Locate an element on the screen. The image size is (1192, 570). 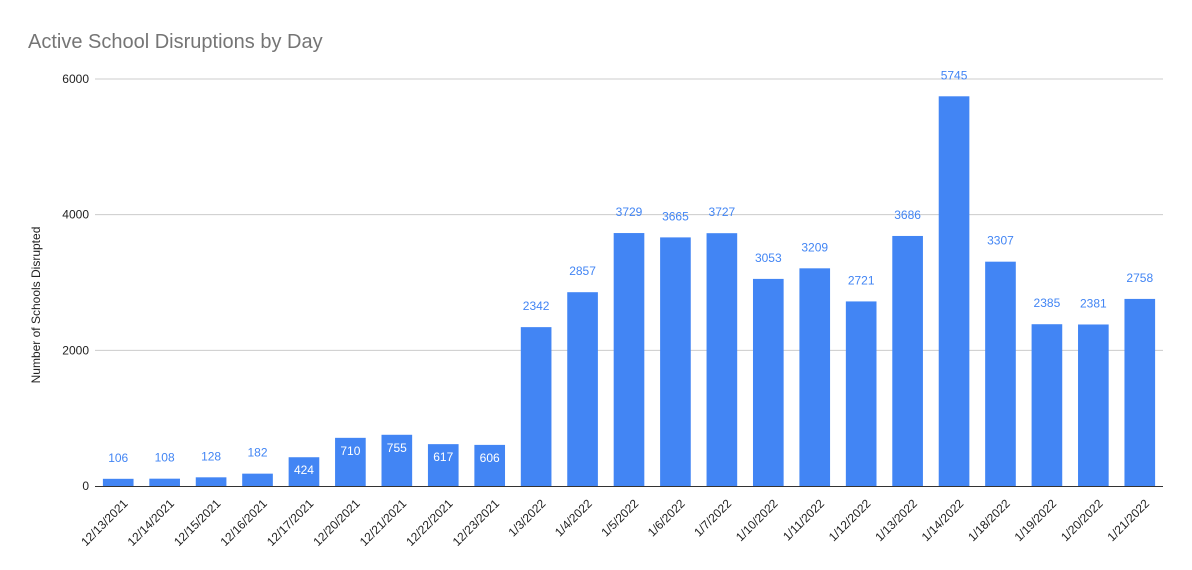
data-label: 710 is located at coordinates (350, 451).